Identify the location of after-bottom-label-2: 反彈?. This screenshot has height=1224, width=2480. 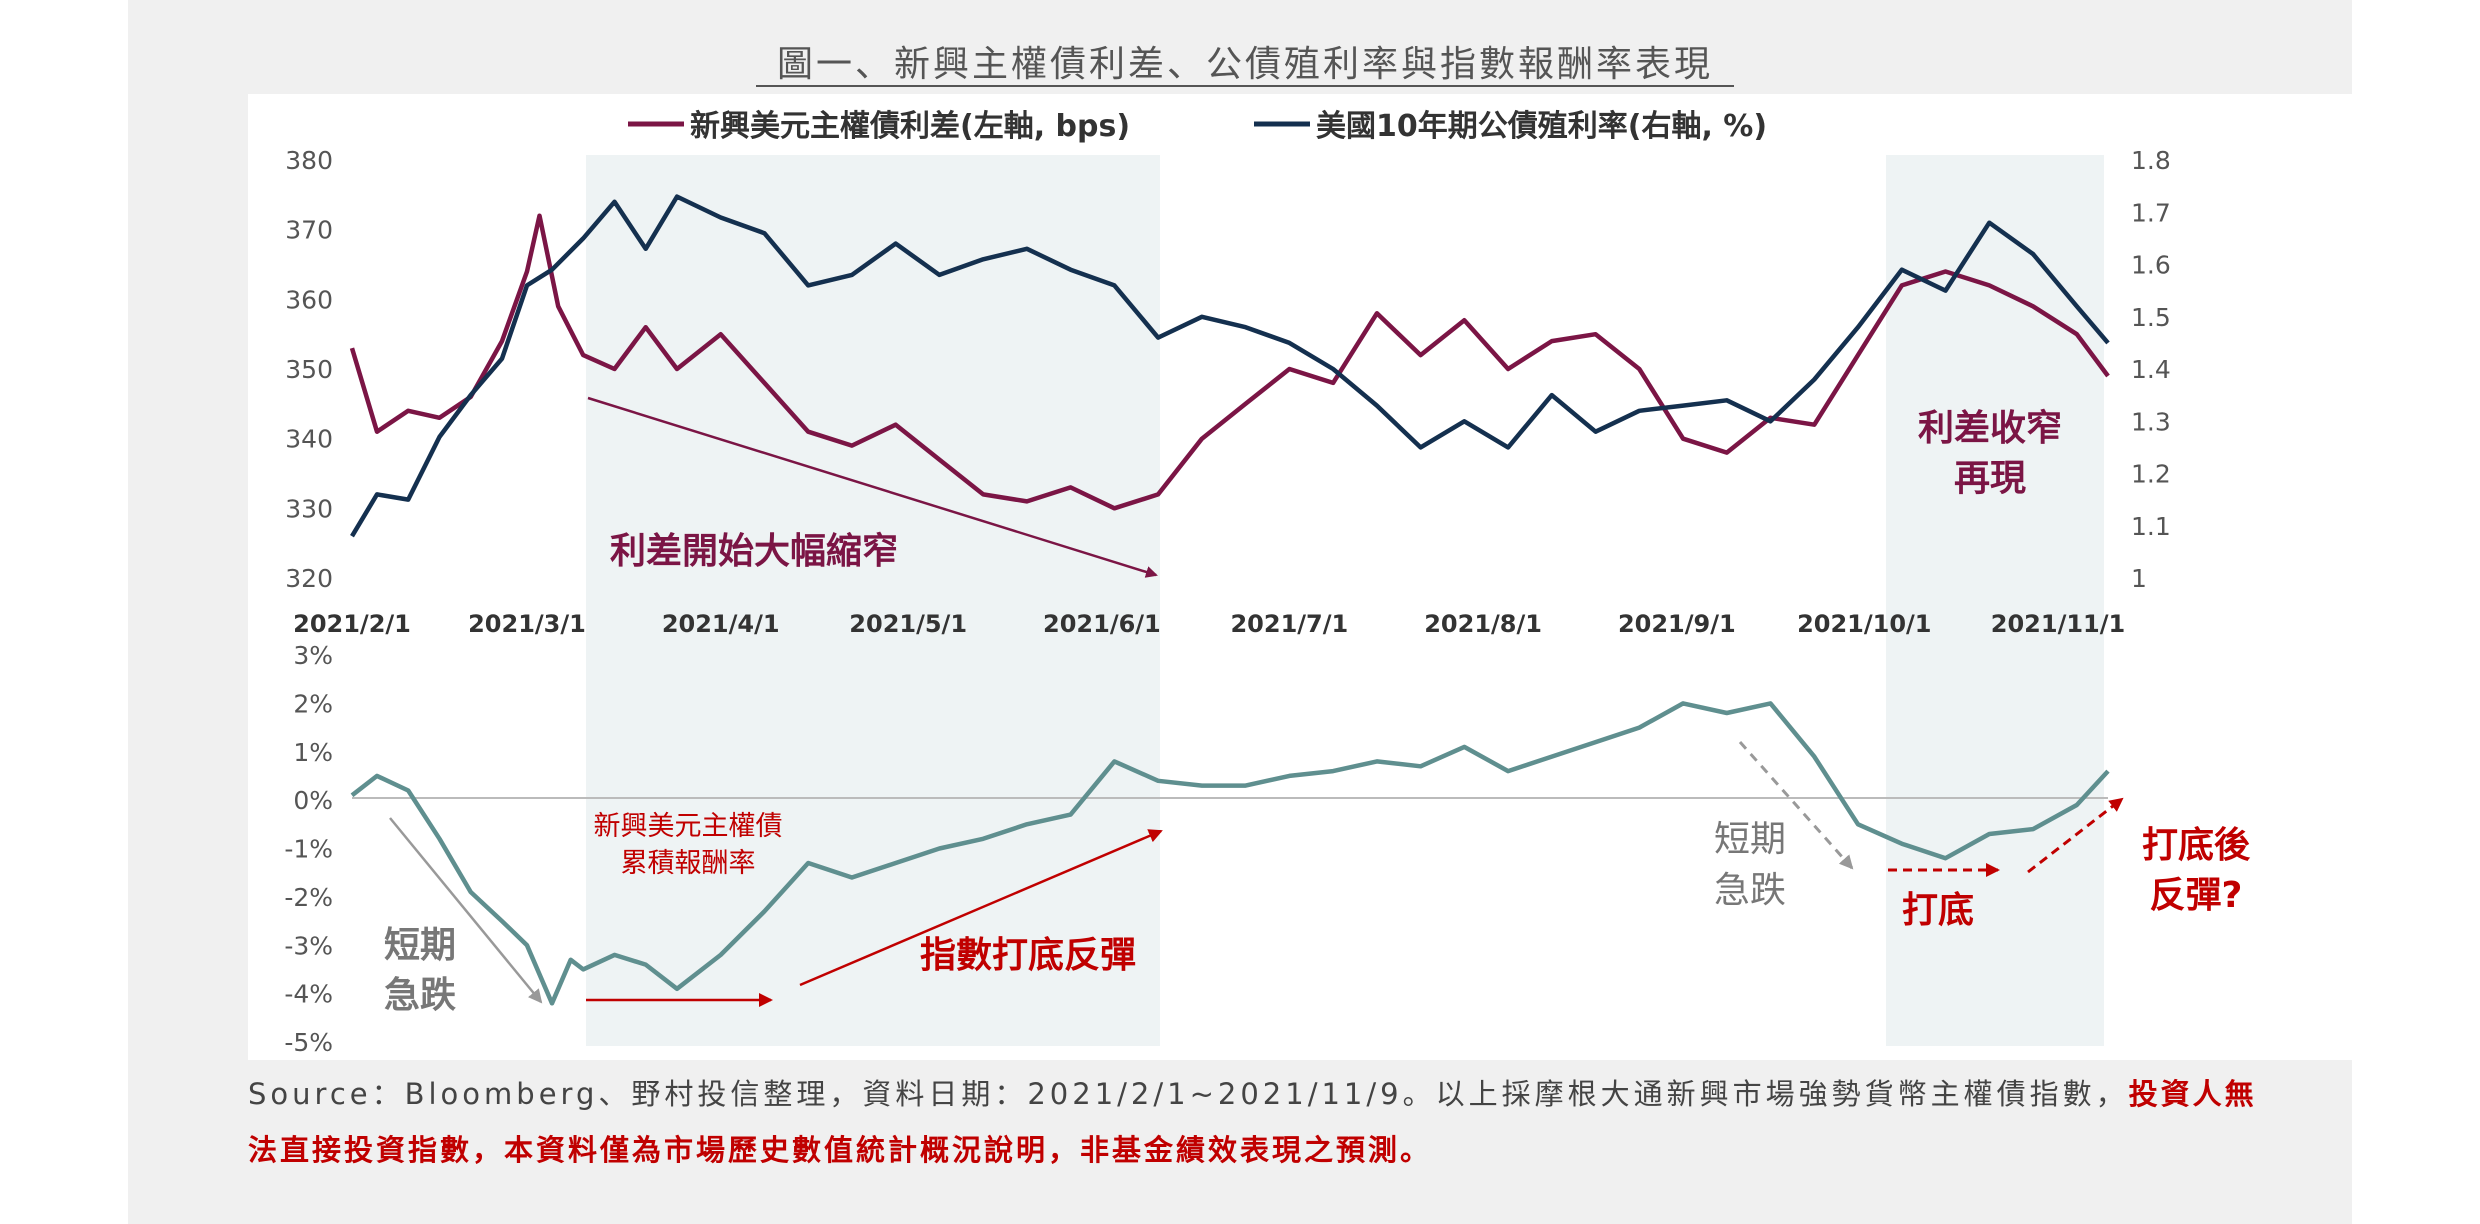
(2196, 895).